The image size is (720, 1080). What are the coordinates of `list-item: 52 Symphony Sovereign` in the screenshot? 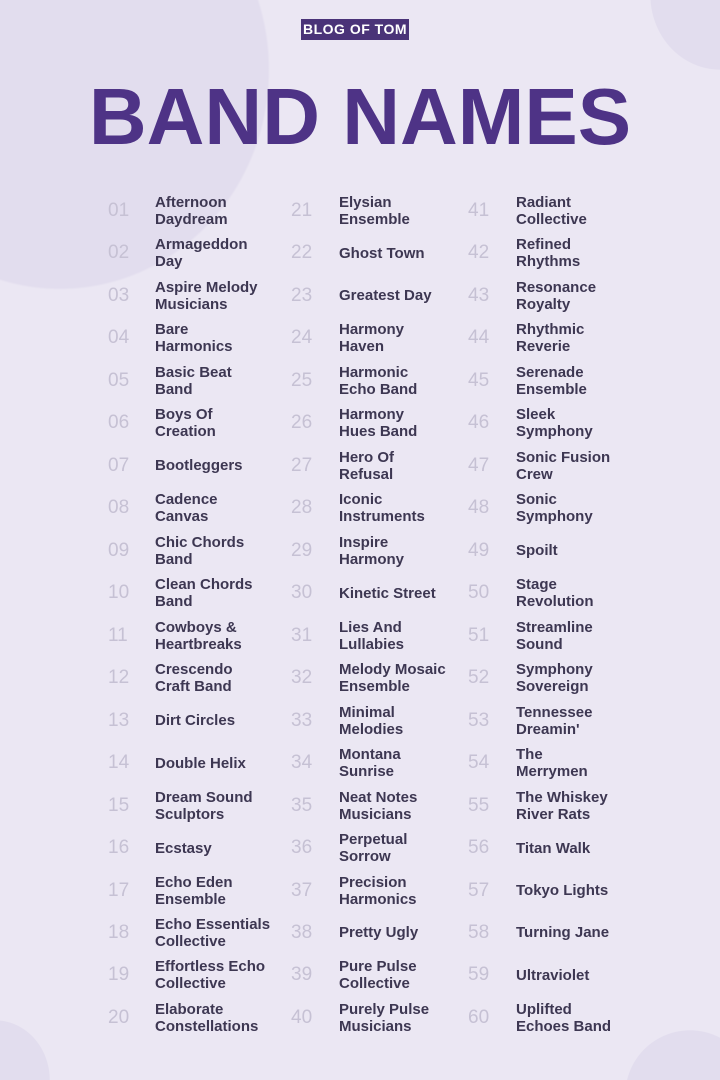 It's located at (360, 678).